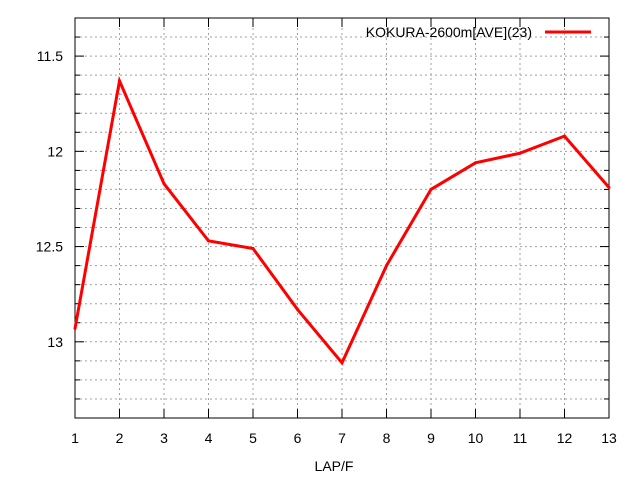 This screenshot has height=480, width=640. Describe the element at coordinates (609, 438) in the screenshot. I see `x-tick-label: 13` at that location.